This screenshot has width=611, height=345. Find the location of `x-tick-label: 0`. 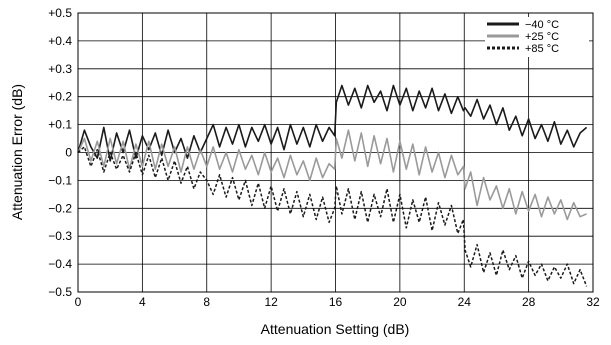

x-tick-label: 0 is located at coordinates (78, 302).